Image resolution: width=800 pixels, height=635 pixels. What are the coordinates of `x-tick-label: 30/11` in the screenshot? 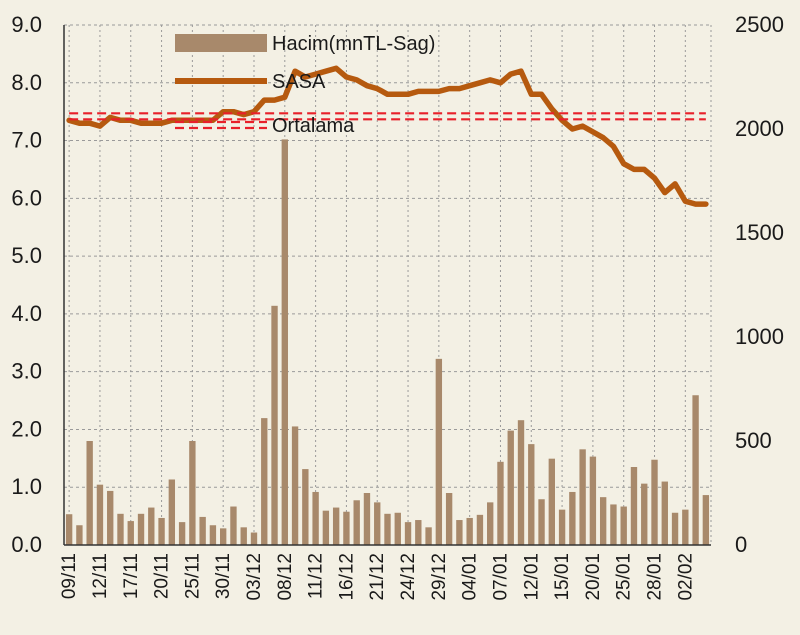 It's located at (223, 576).